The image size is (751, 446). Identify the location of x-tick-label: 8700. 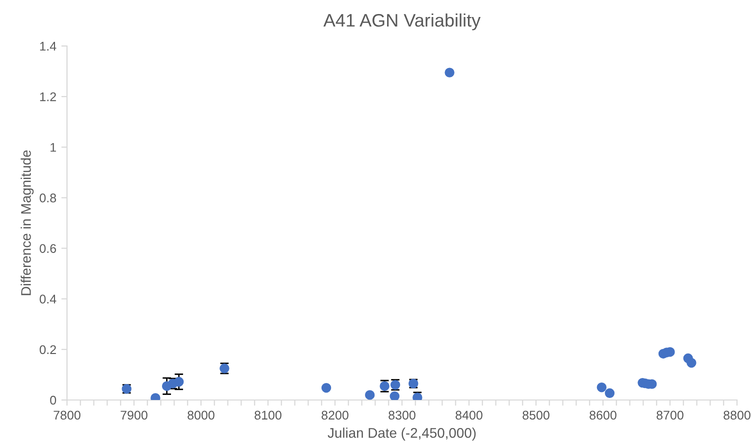
(670, 415).